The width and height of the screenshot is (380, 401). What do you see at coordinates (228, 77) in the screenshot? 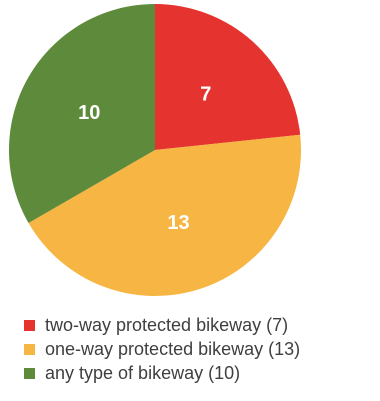
I see `pie-slice-two-way` at bounding box center [228, 77].